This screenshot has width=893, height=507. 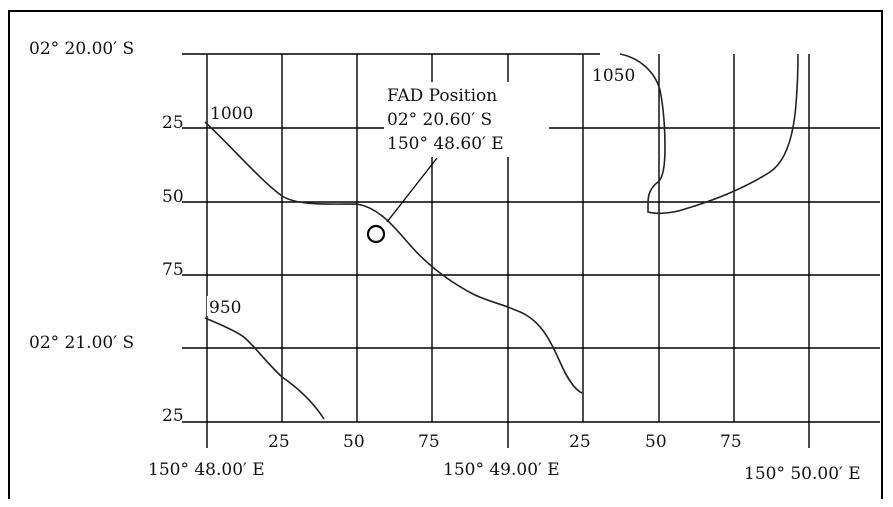 I want to click on lon-tick-50-second: 50, so click(x=656, y=442).